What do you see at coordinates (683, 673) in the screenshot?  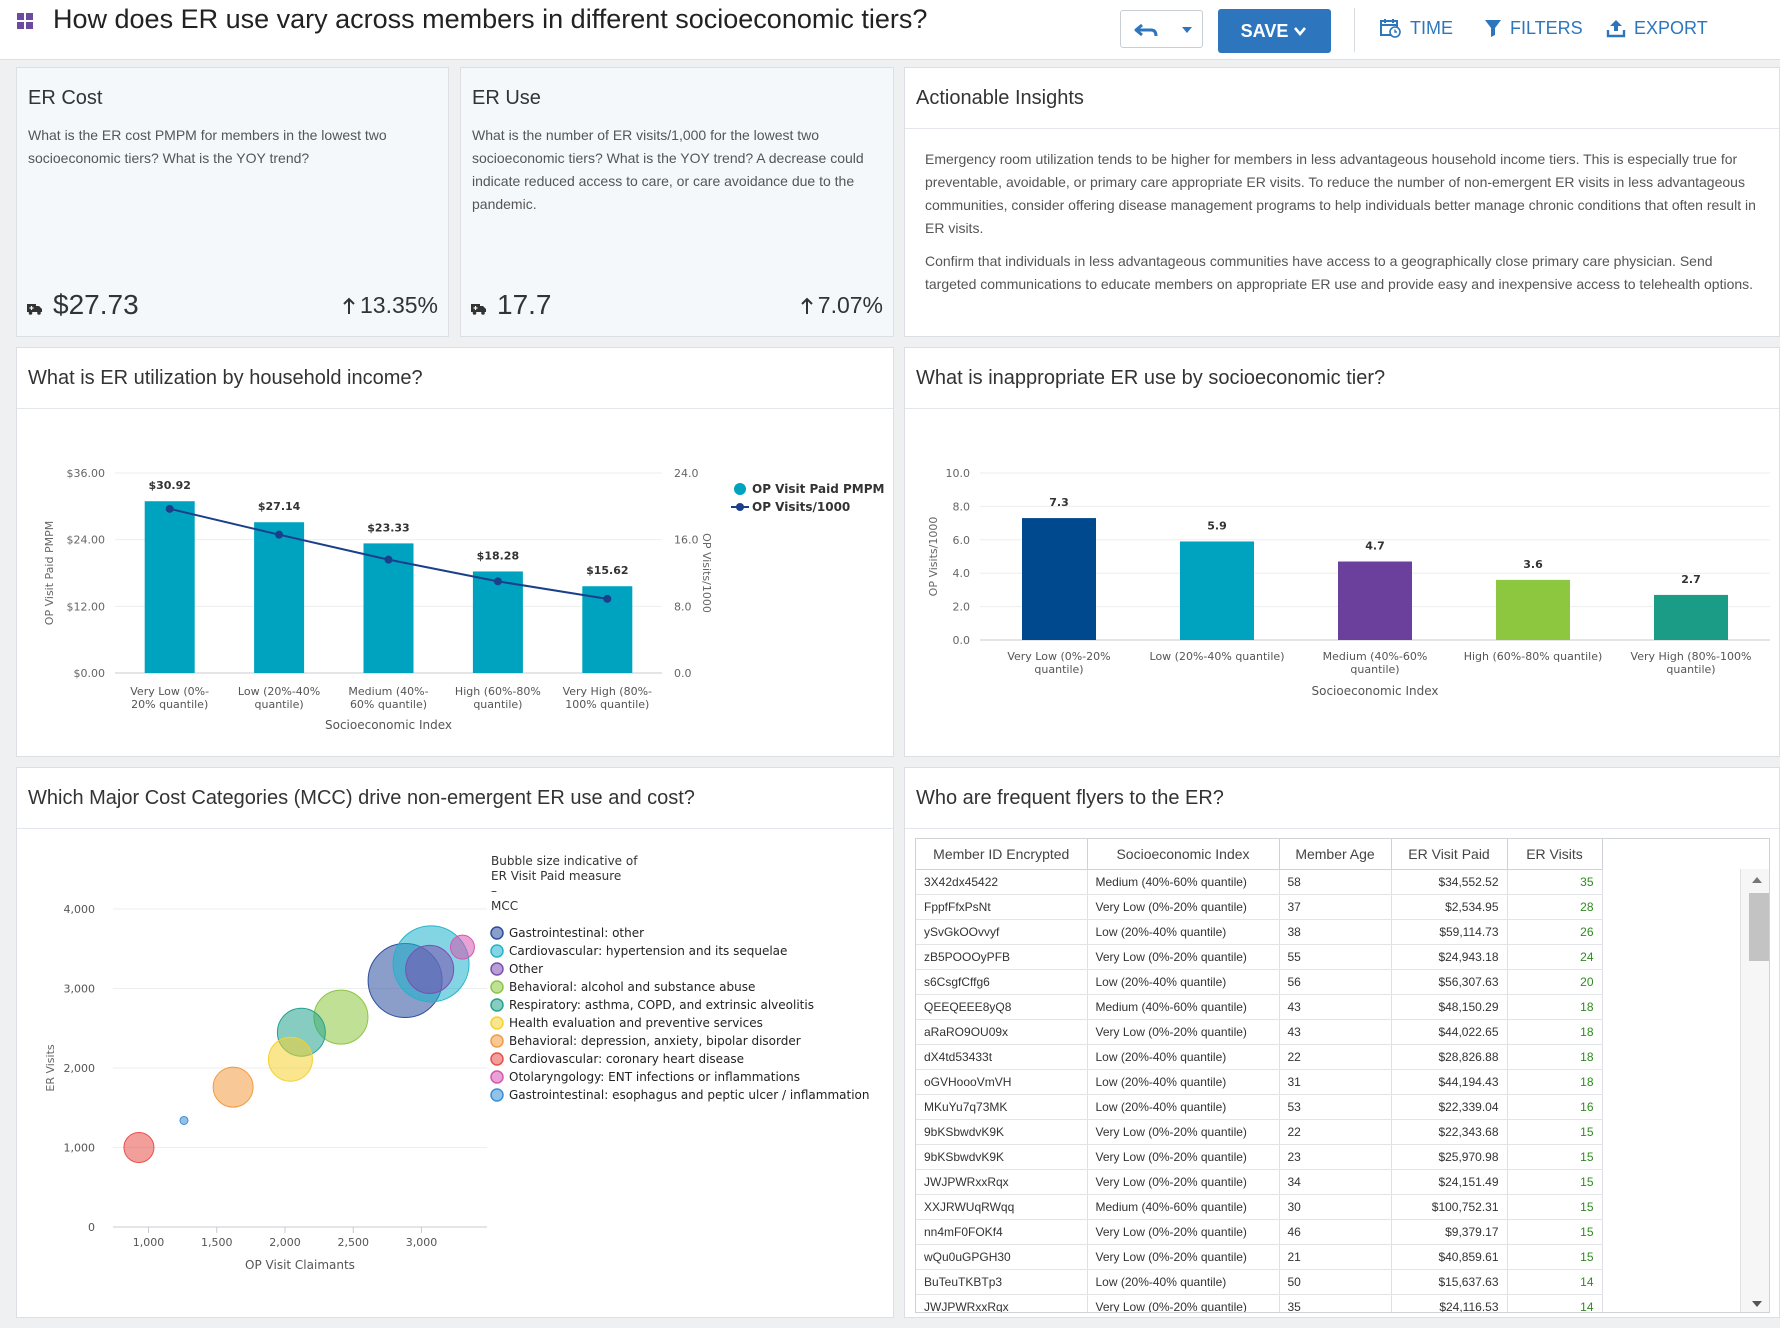 I see `y2-tick-label: 0.0` at bounding box center [683, 673].